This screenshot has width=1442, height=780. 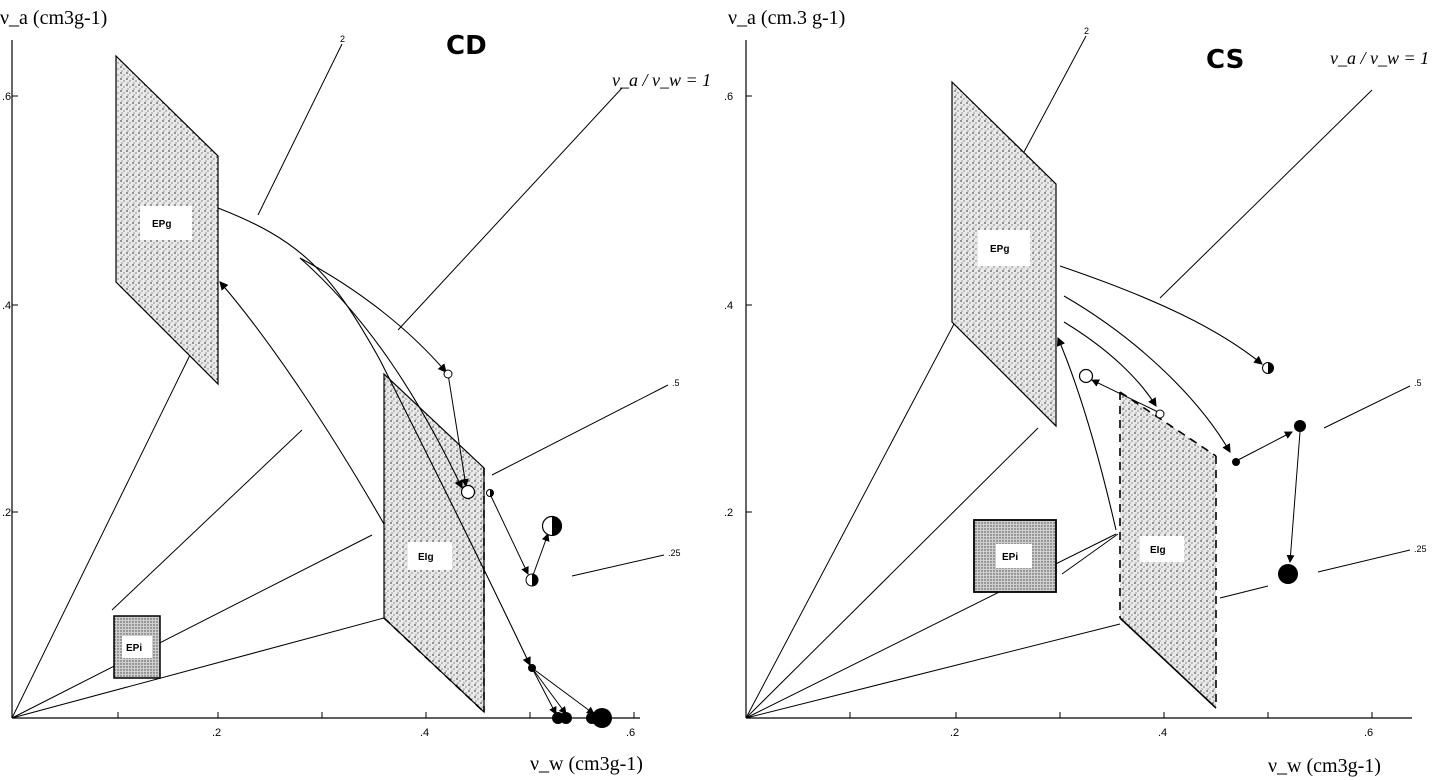 I want to click on cd-xtick-6: .6, so click(x=630, y=733).